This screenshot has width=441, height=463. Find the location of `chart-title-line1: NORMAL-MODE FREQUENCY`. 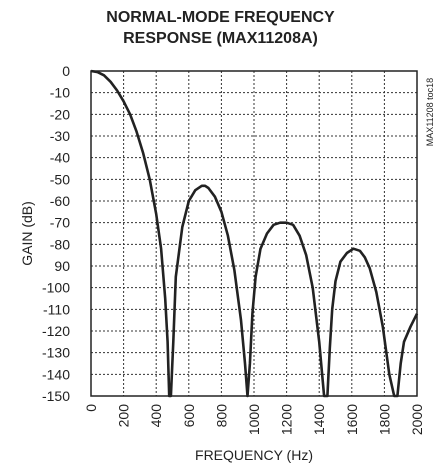

chart-title-line1: NORMAL-MODE FREQUENCY is located at coordinates (220, 17).